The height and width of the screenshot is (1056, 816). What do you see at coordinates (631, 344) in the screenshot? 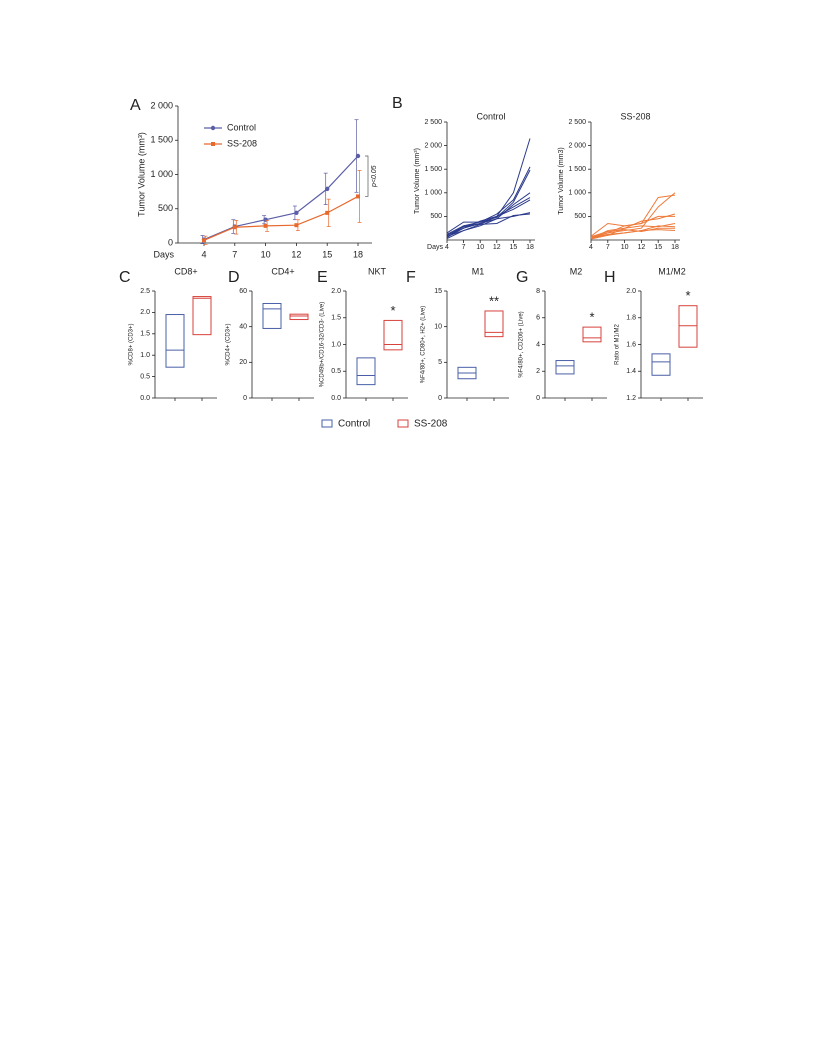
I see `y-tick-label: 1.6` at bounding box center [631, 344].